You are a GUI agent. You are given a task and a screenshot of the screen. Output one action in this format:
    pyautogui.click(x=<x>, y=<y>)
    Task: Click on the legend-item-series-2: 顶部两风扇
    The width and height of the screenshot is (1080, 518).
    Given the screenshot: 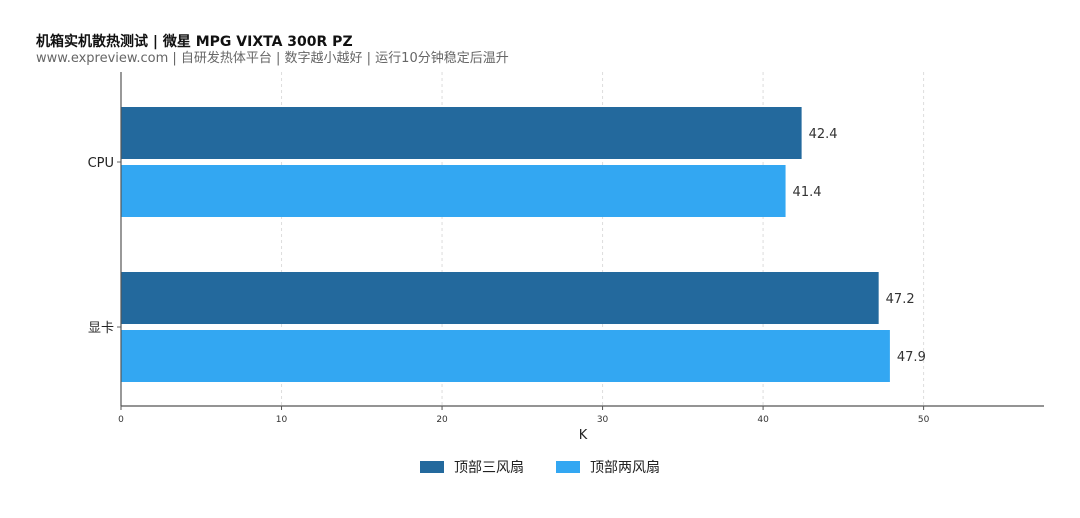 What is the action you would take?
    pyautogui.click(x=608, y=467)
    